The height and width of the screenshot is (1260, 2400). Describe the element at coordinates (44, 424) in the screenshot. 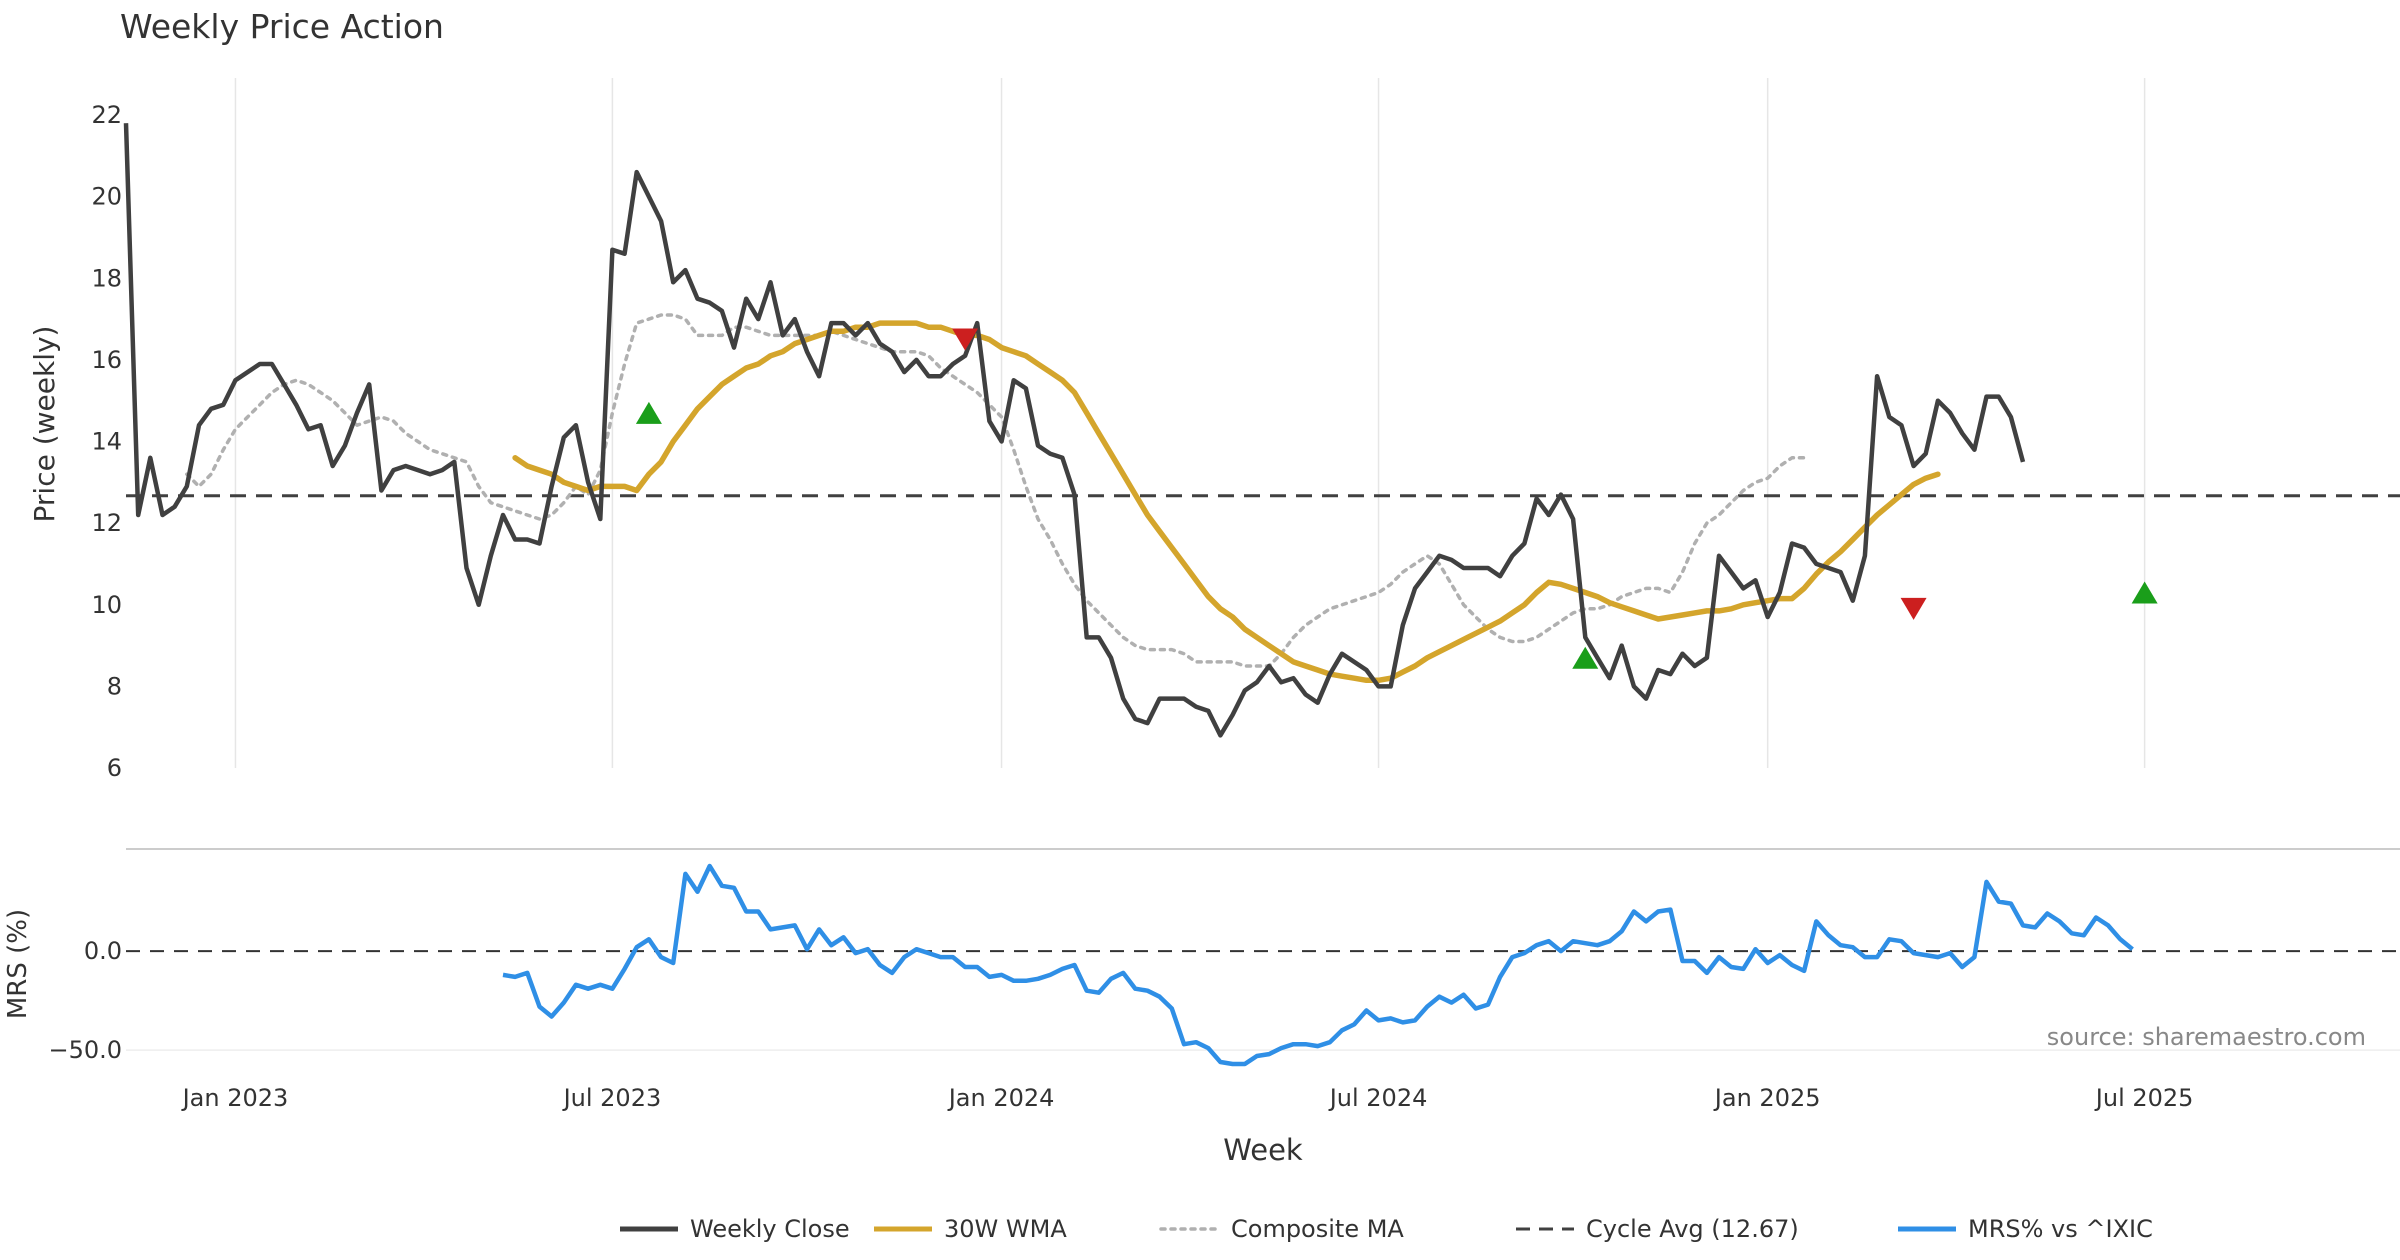

I see `price-y-label: Price (weekly)` at that location.